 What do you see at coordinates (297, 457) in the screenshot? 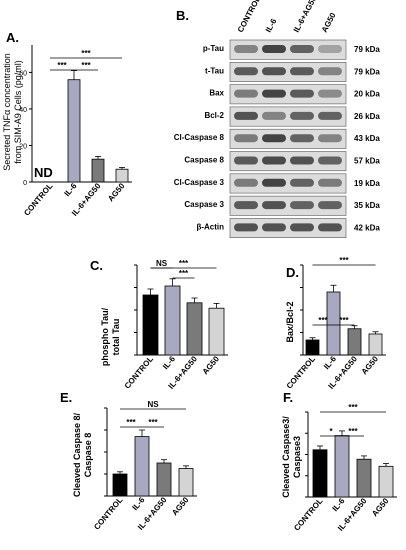
I see `panel-f-ylabel-line2: Caspase3` at bounding box center [297, 457].